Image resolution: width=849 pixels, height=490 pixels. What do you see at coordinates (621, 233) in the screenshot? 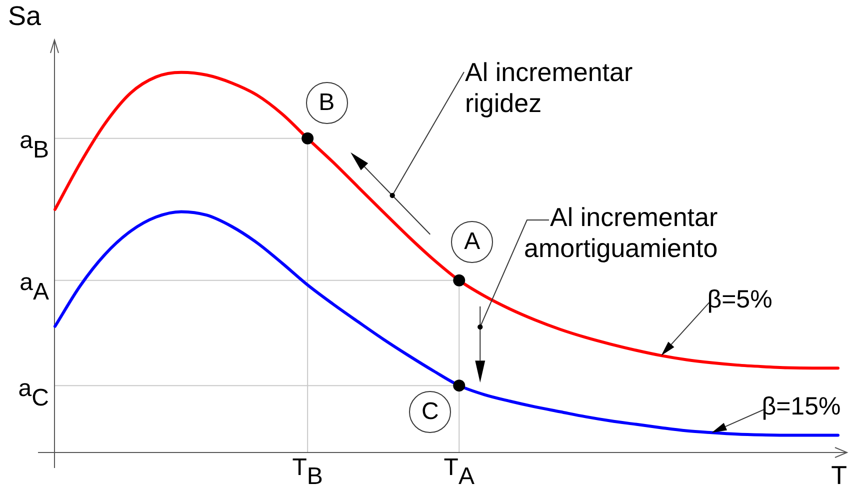
I see `annotation: Al incrementar amortiguamiento` at bounding box center [621, 233].